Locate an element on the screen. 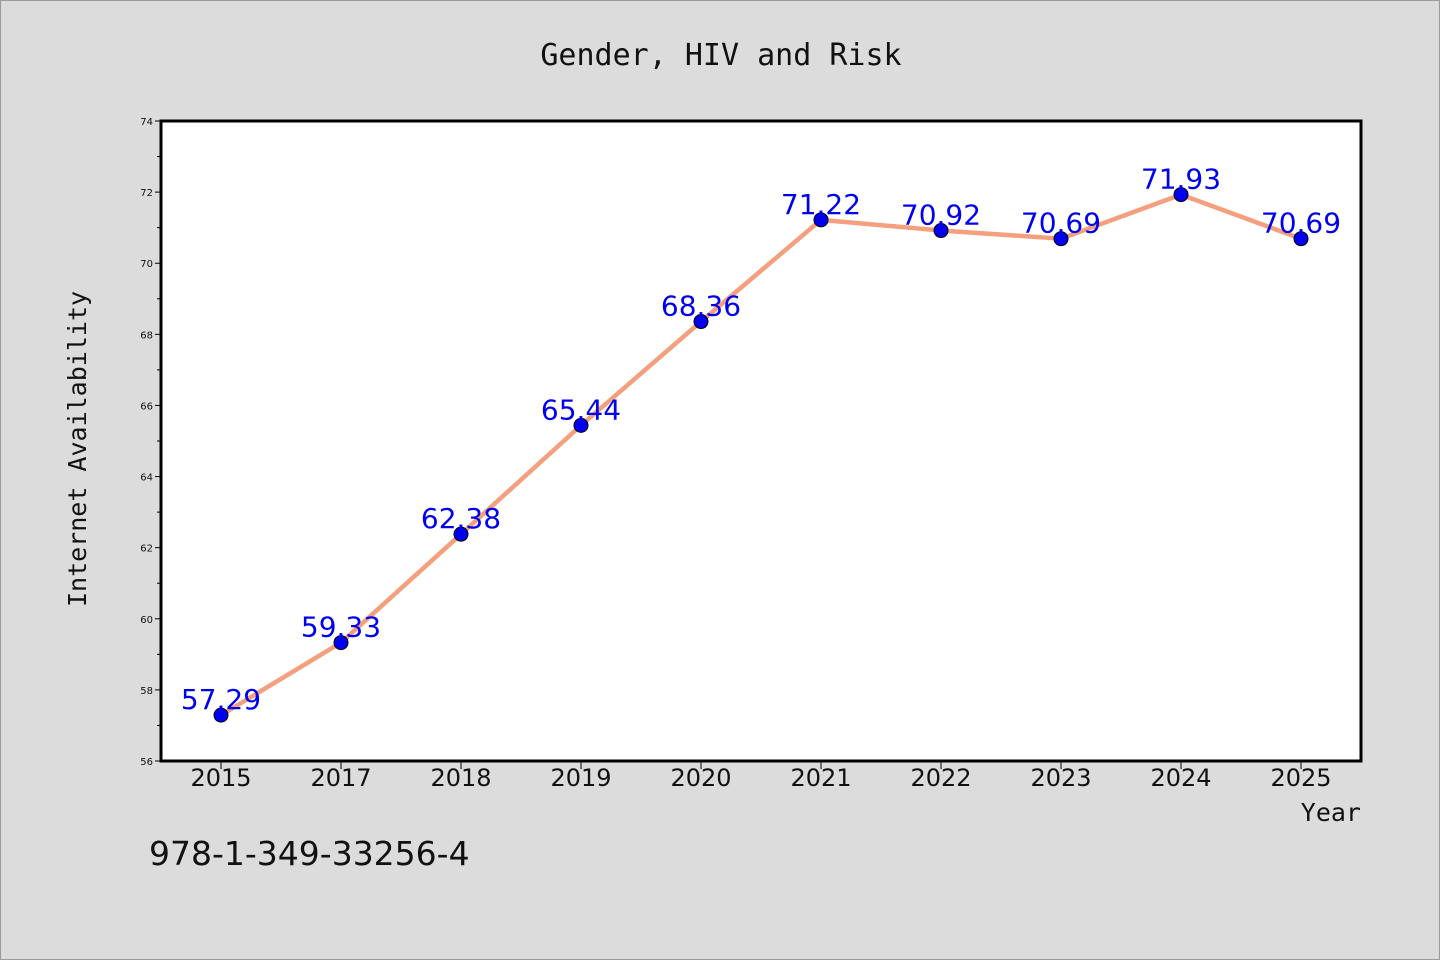 The width and height of the screenshot is (1440, 960). x-tick-label: 2021 is located at coordinates (820, 778).